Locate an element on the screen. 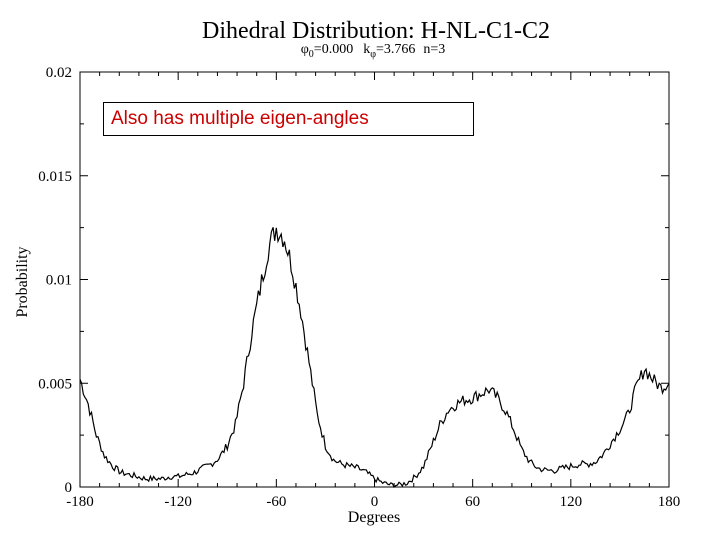 This screenshot has height=540, width=720. chart-title: Dihedral Distribution: H-NL-C1-C2 is located at coordinates (376, 31).